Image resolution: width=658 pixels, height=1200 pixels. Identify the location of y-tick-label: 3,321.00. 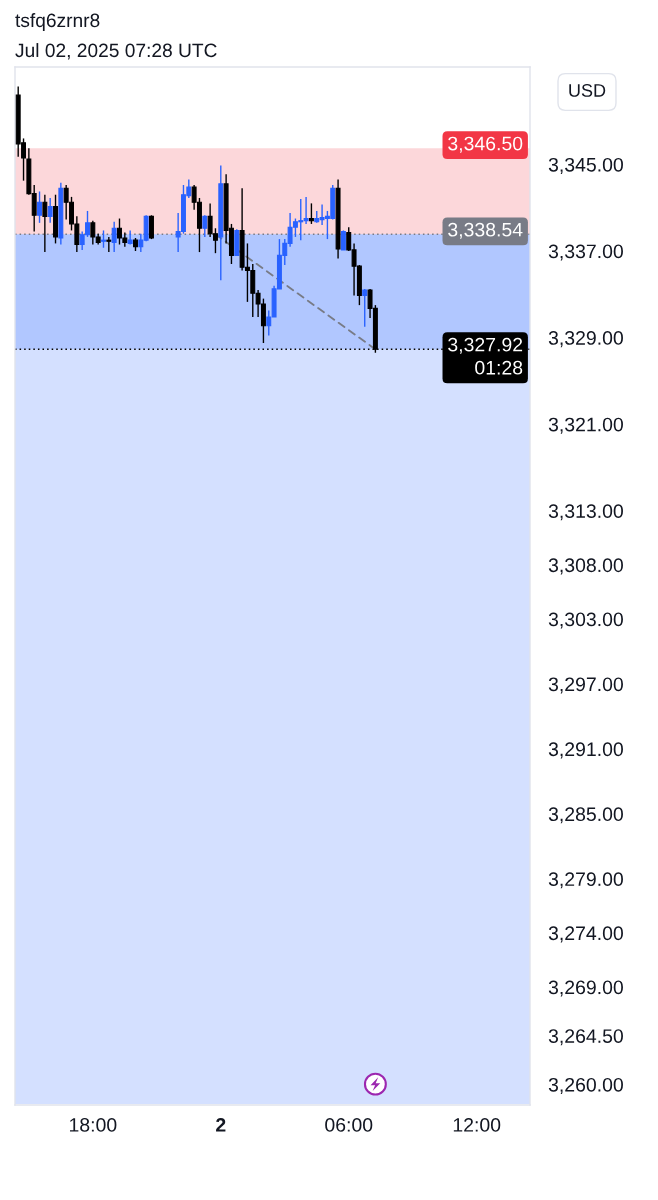
(585, 425).